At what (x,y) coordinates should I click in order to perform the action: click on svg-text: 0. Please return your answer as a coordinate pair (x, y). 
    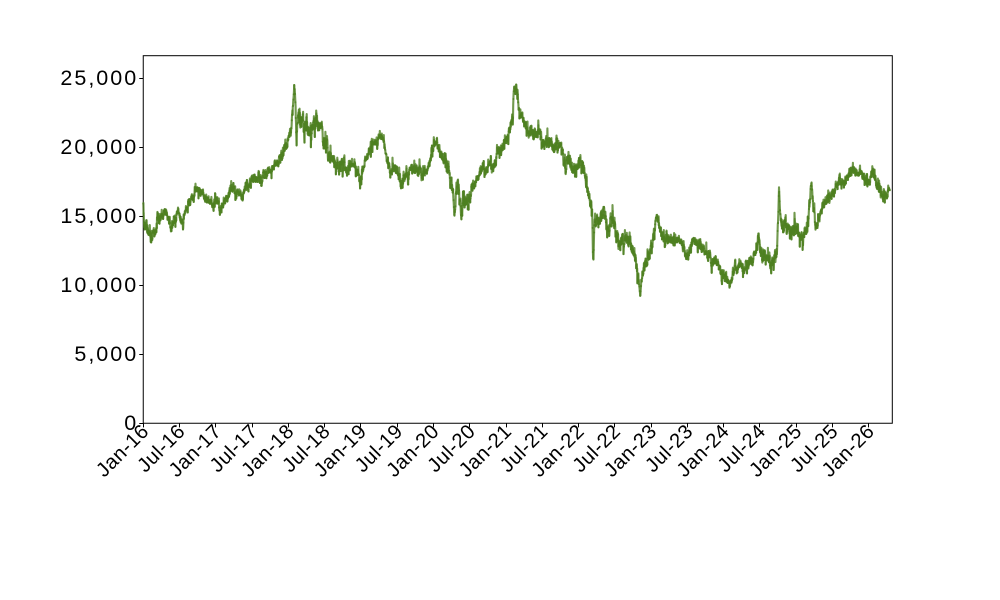
    Looking at the image, I should click on (131, 423).